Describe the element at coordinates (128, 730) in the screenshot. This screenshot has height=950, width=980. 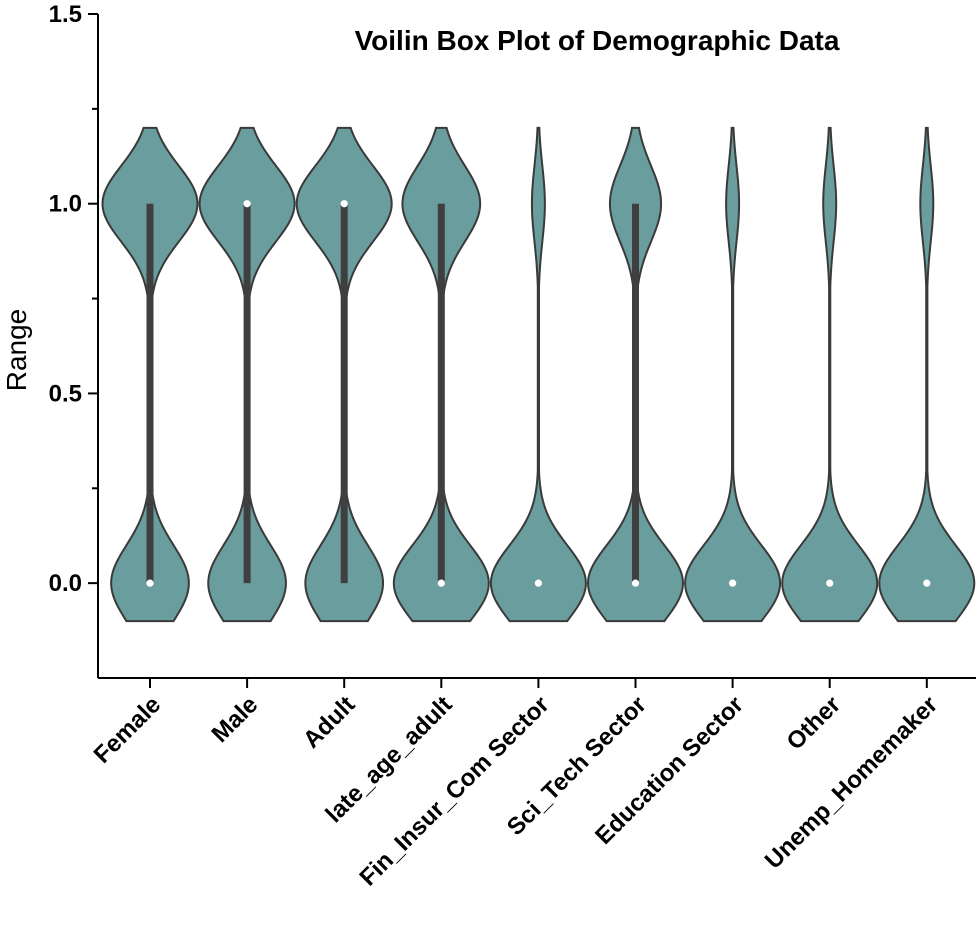
I see `x-tick-label: Female` at that location.